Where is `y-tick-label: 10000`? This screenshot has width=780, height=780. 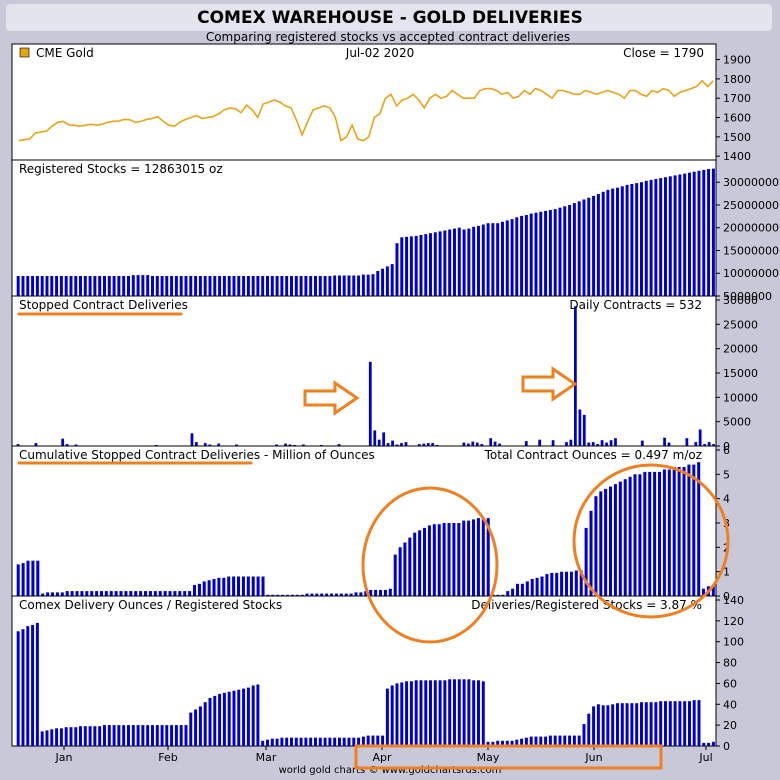
y-tick-label: 10000 is located at coordinates (740, 397).